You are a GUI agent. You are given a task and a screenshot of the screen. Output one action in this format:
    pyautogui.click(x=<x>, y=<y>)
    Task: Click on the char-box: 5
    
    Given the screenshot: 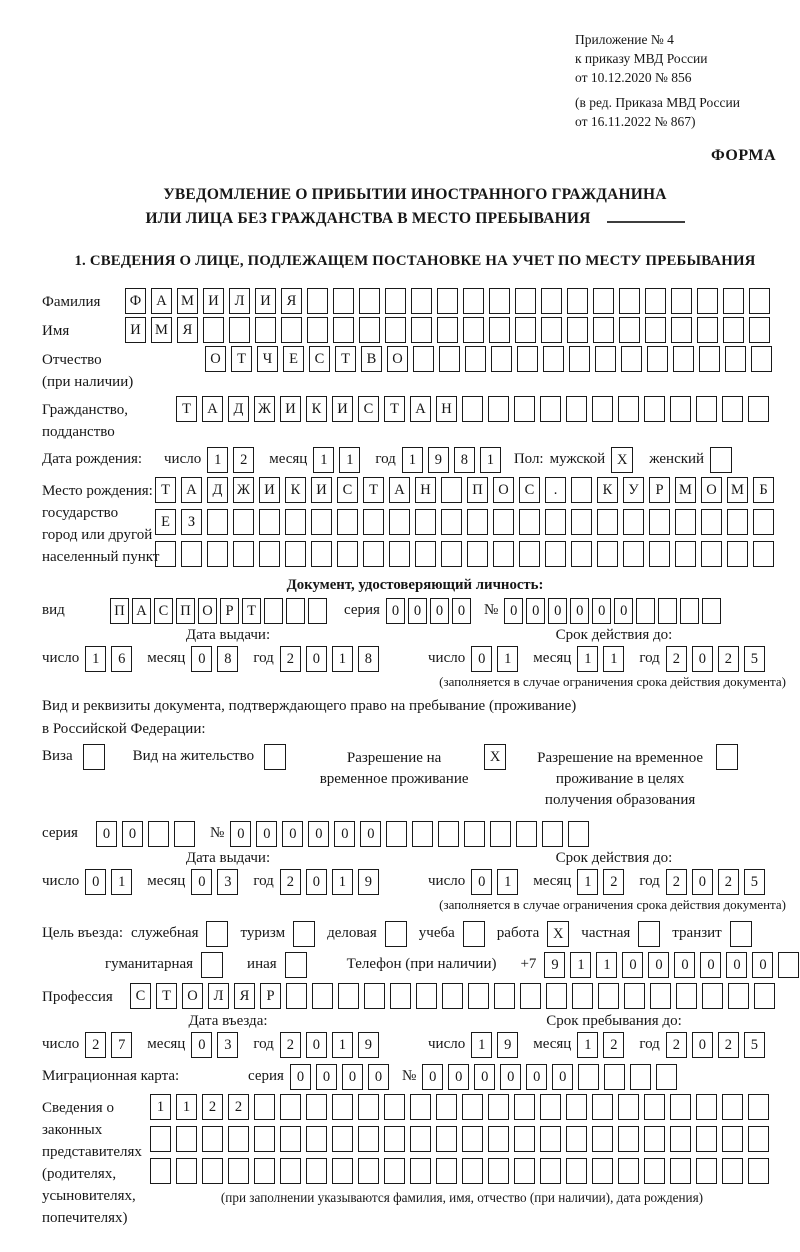 What is the action you would take?
    pyautogui.click(x=754, y=659)
    